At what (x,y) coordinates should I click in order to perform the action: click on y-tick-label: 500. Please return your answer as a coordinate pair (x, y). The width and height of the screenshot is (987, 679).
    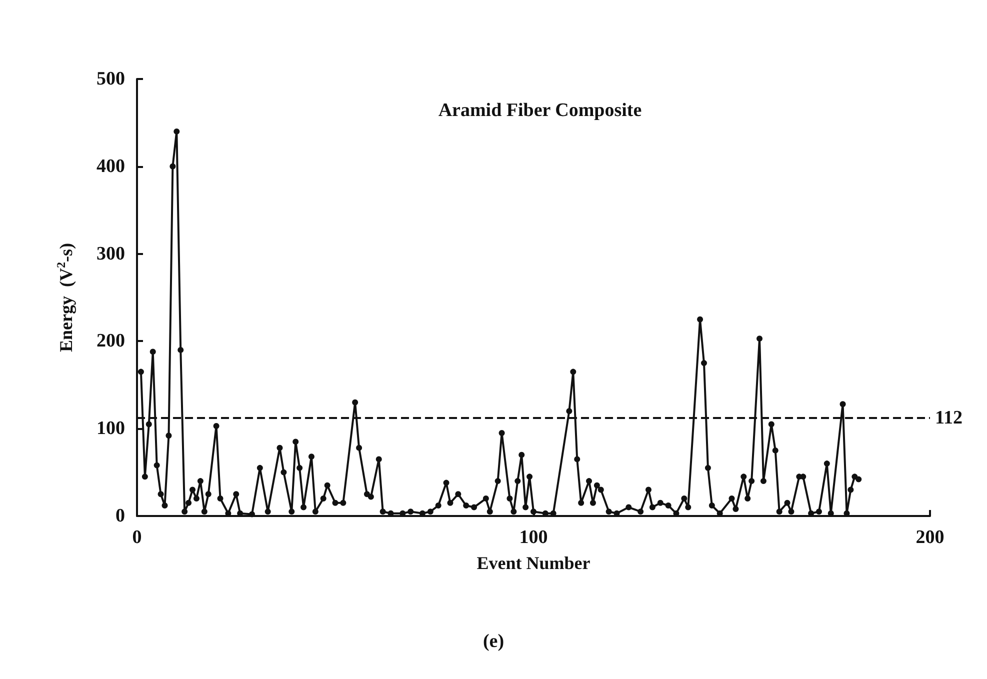
    Looking at the image, I should click on (110, 79).